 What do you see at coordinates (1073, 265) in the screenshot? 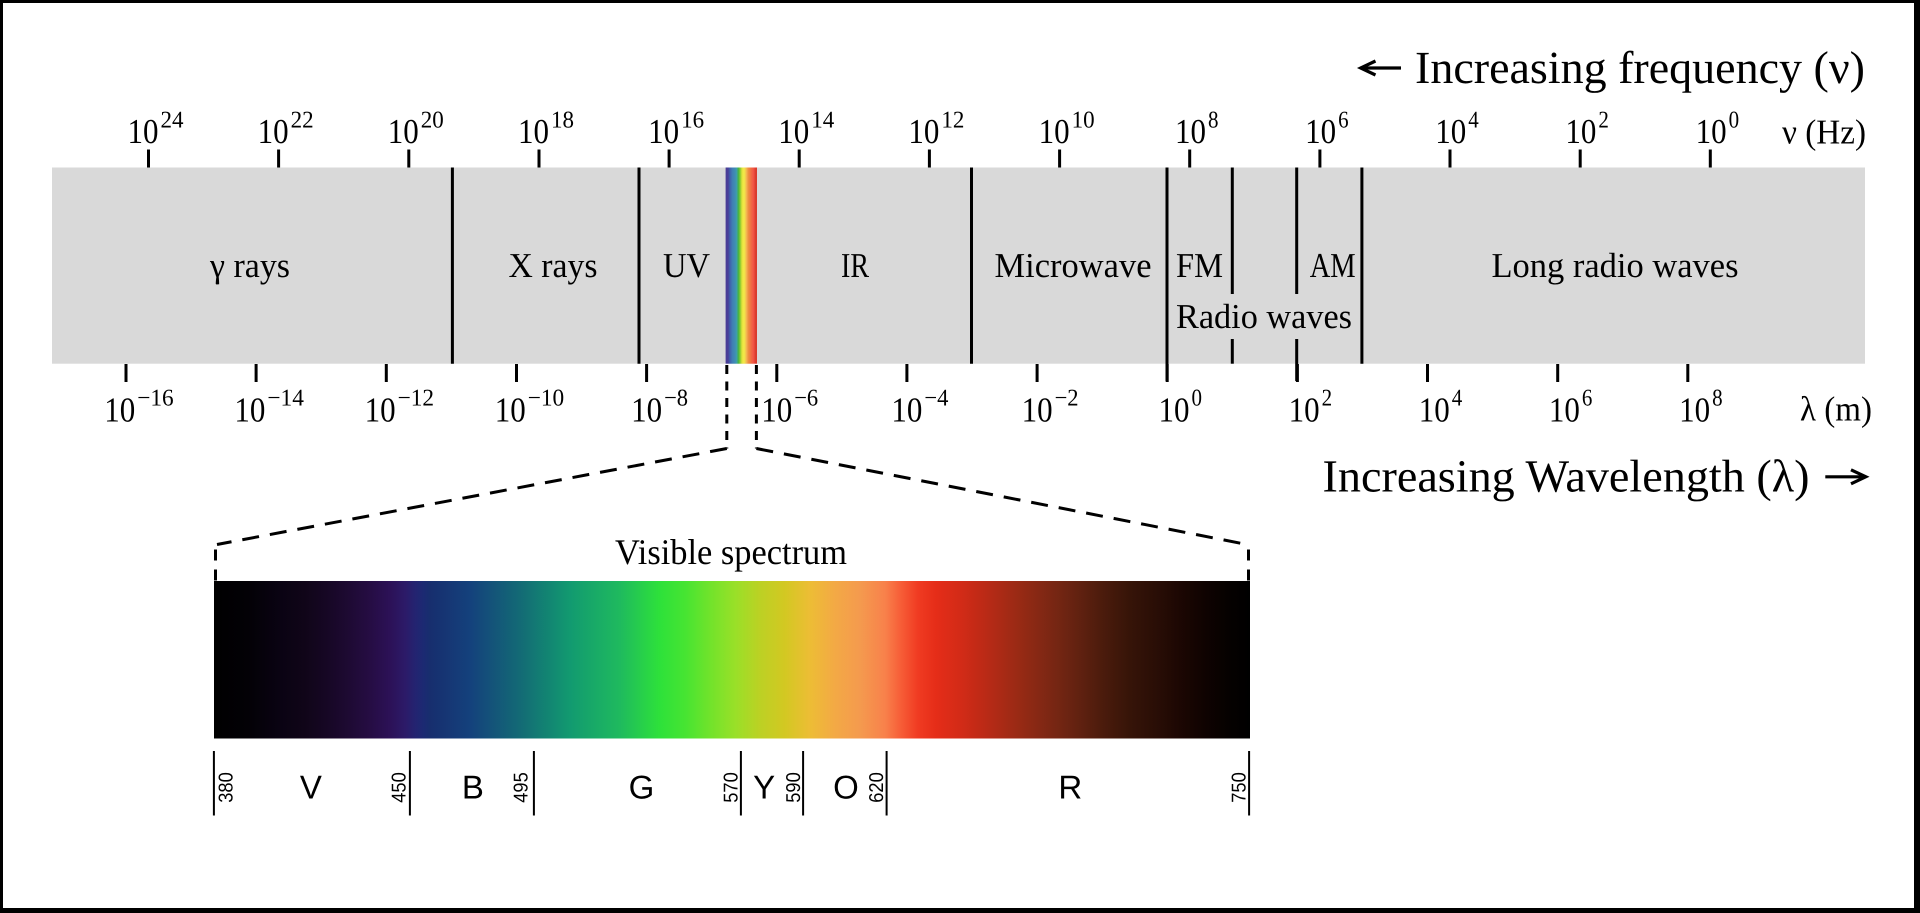
I see `svg-text: Microwave` at bounding box center [1073, 265].